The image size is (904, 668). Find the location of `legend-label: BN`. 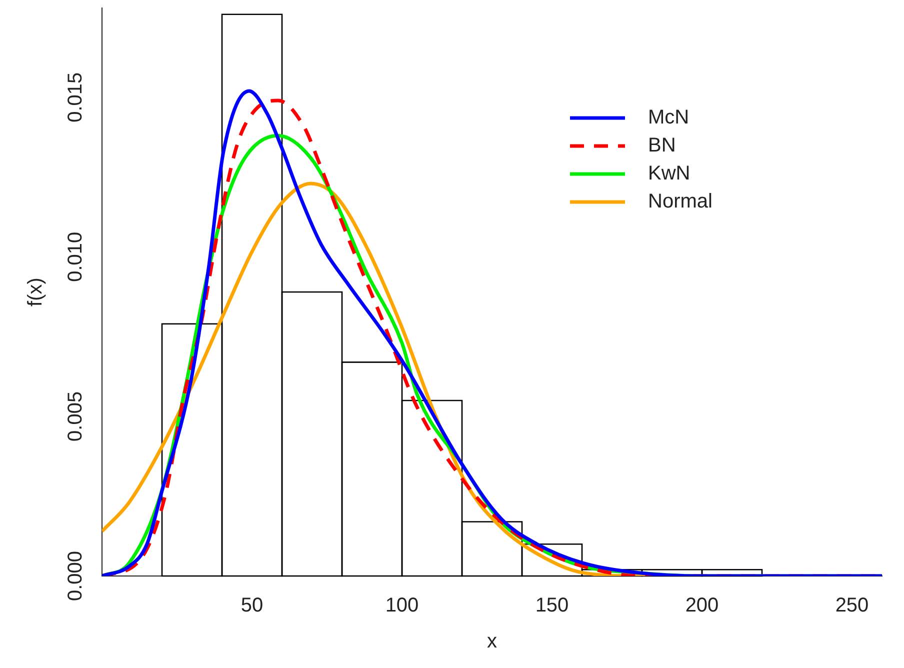

legend-label: BN is located at coordinates (662, 145).